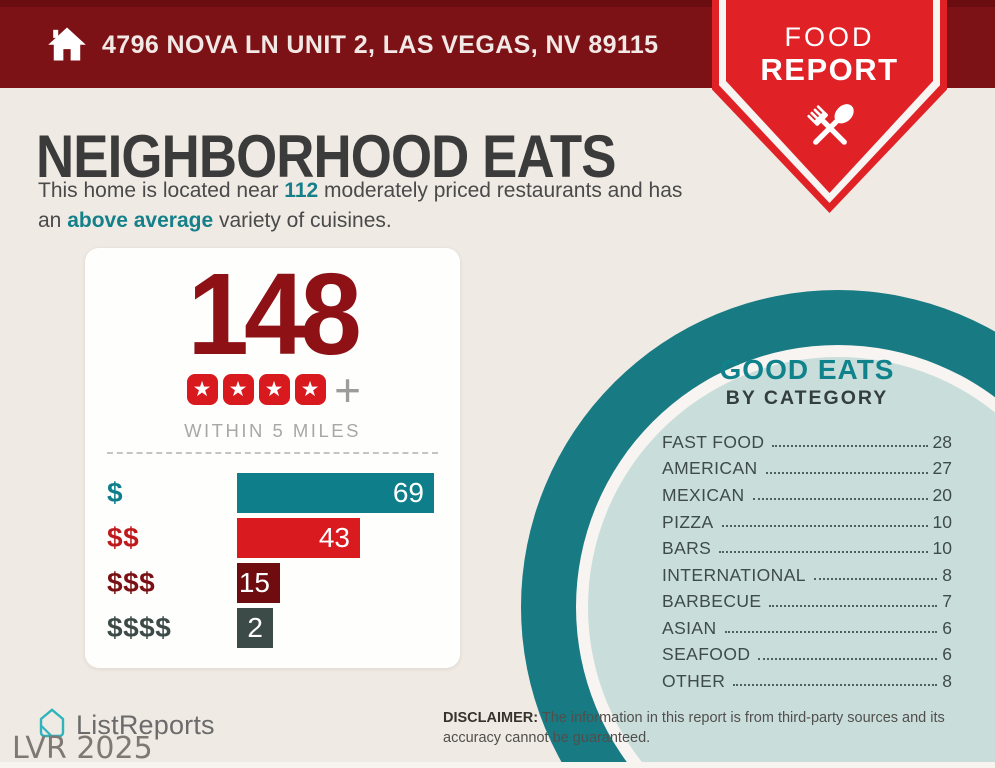 The height and width of the screenshot is (768, 995). I want to click on category-value: 27, so click(942, 468).